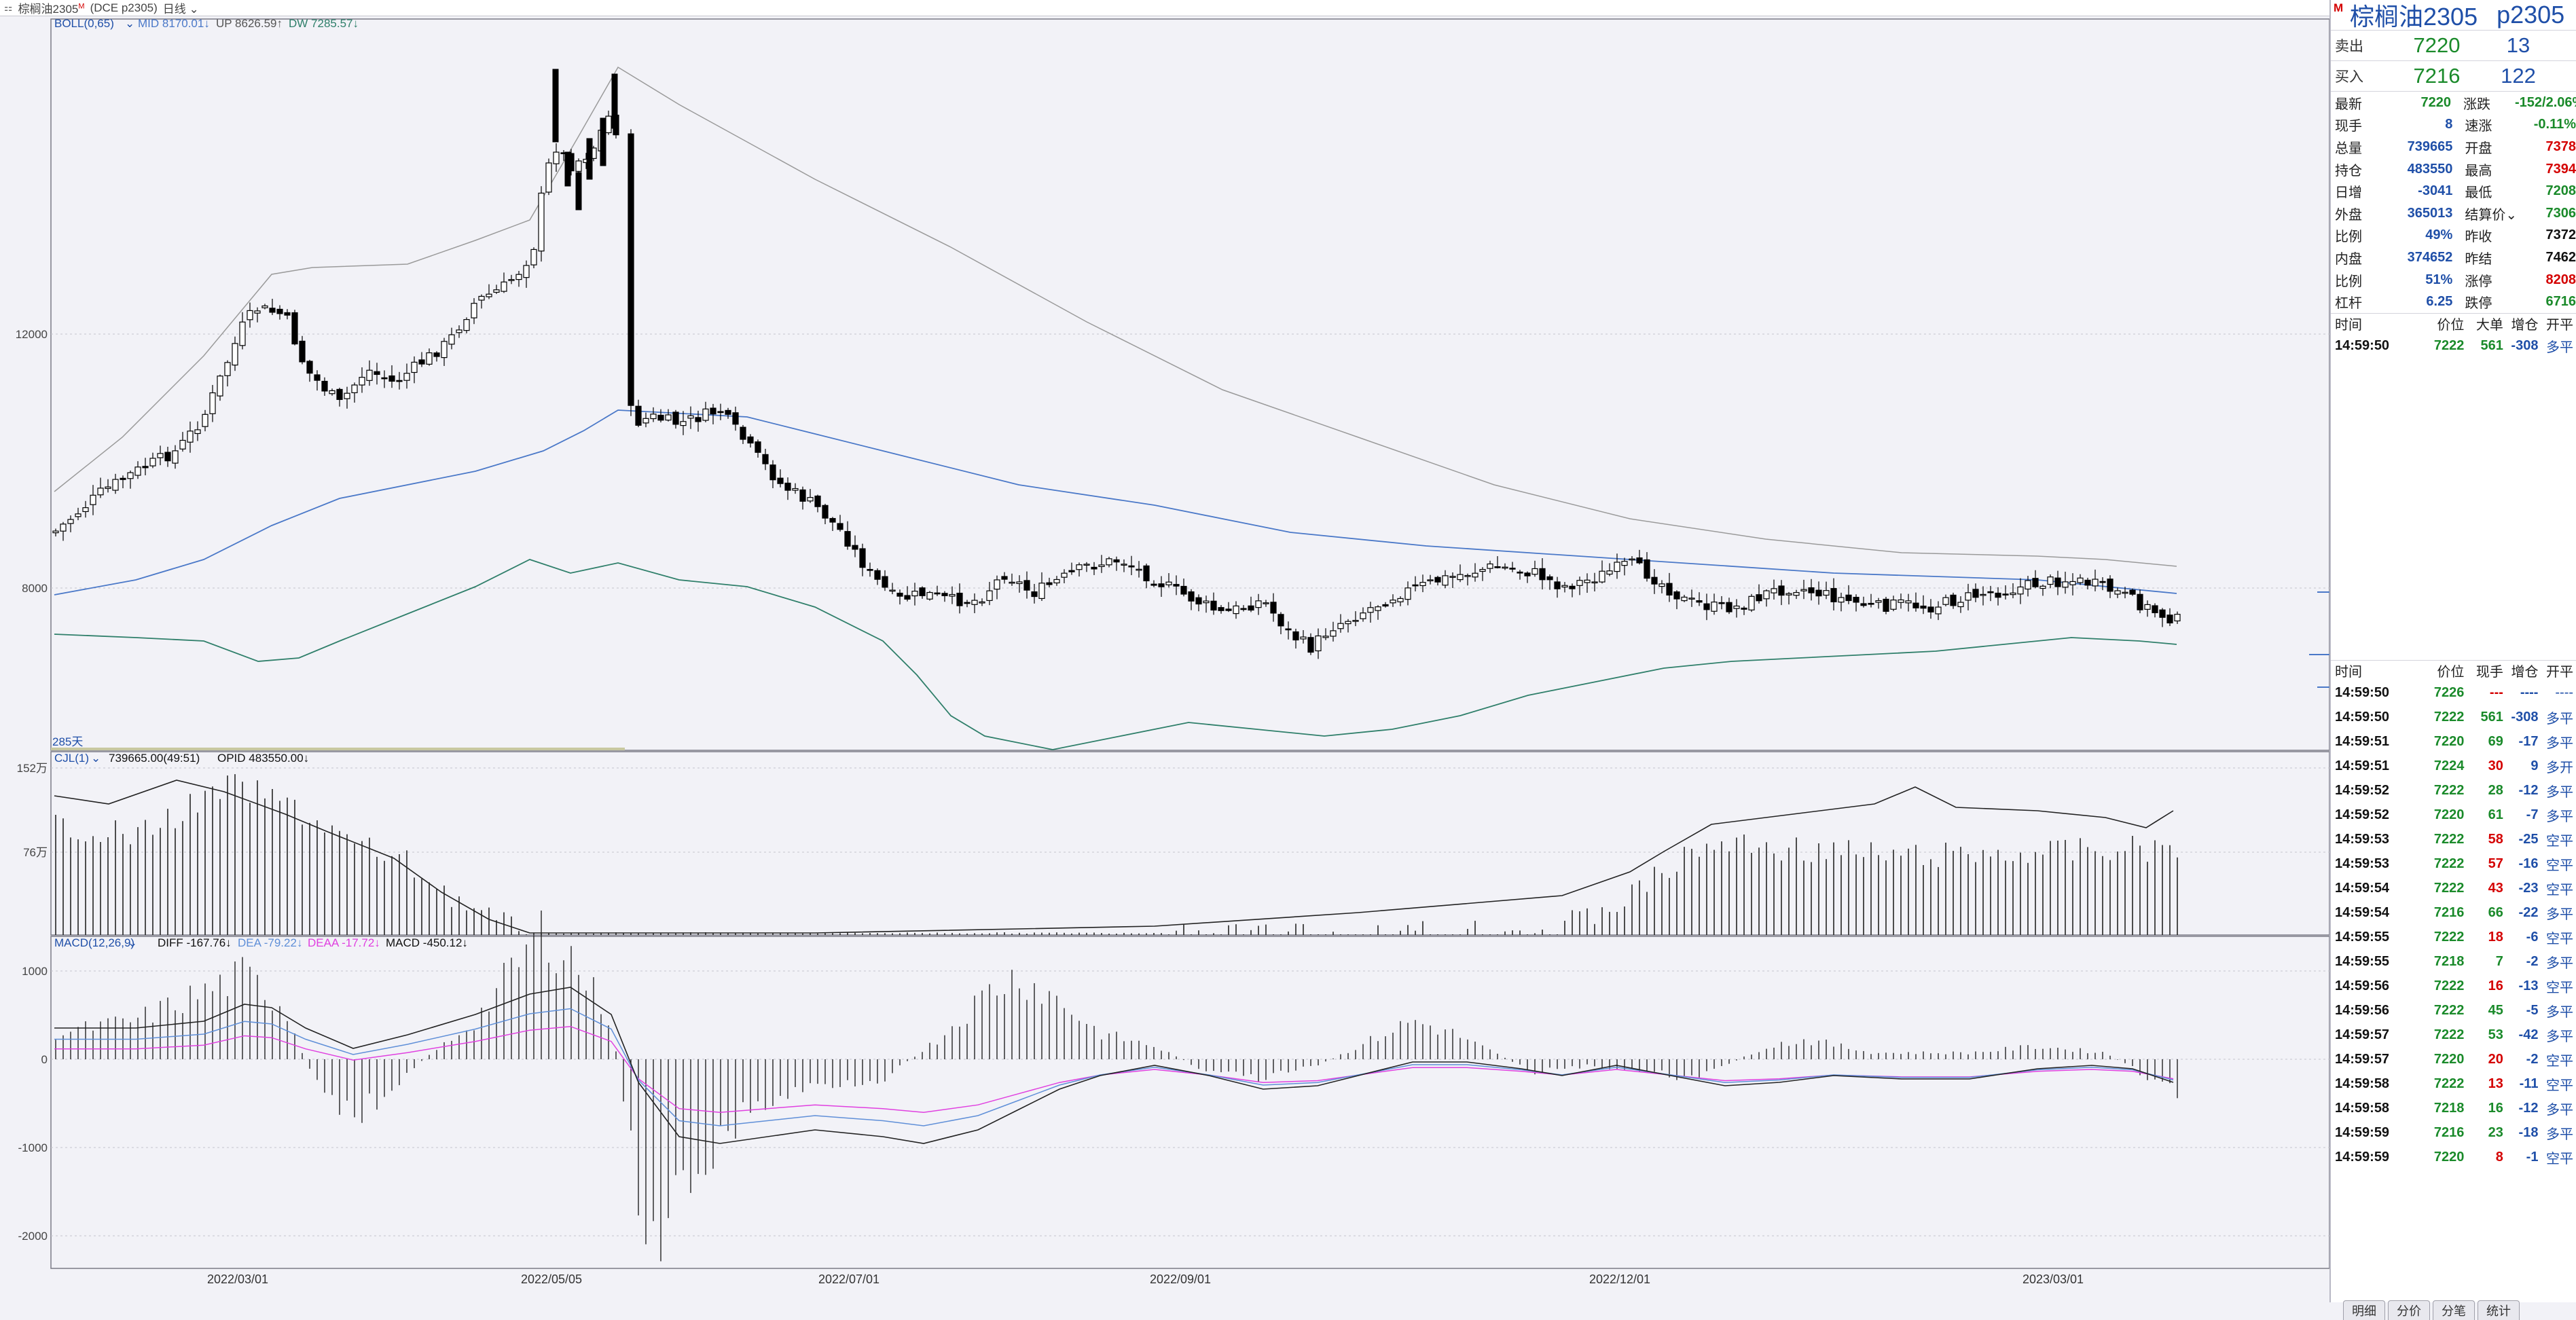  I want to click on tick-row: 14:59:55 7222 18 -6 空平, so click(2453, 937).